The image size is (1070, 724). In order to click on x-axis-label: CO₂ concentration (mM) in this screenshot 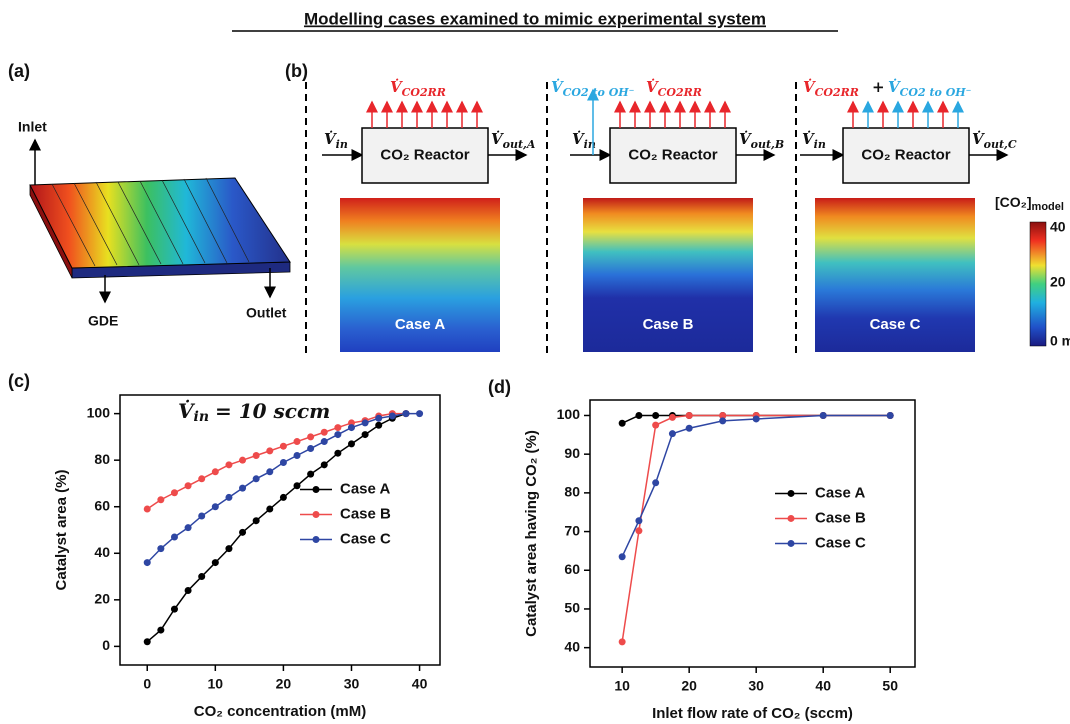, I will do `click(280, 711)`.